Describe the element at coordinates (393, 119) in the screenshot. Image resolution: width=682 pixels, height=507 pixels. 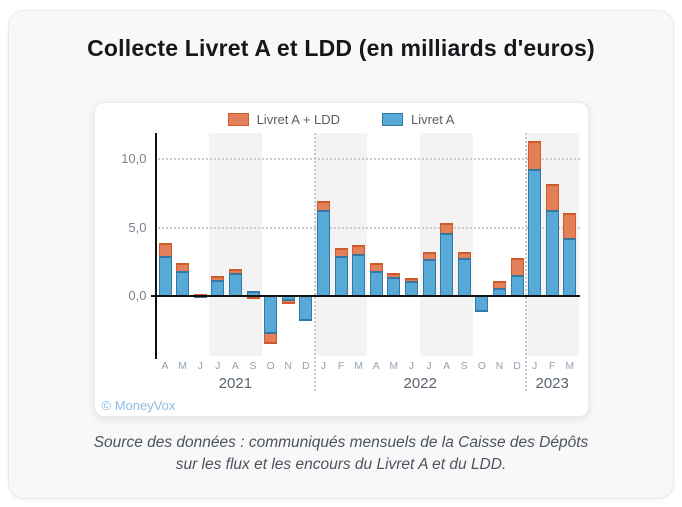
I see `legend-swatch-livret-a-icon` at that location.